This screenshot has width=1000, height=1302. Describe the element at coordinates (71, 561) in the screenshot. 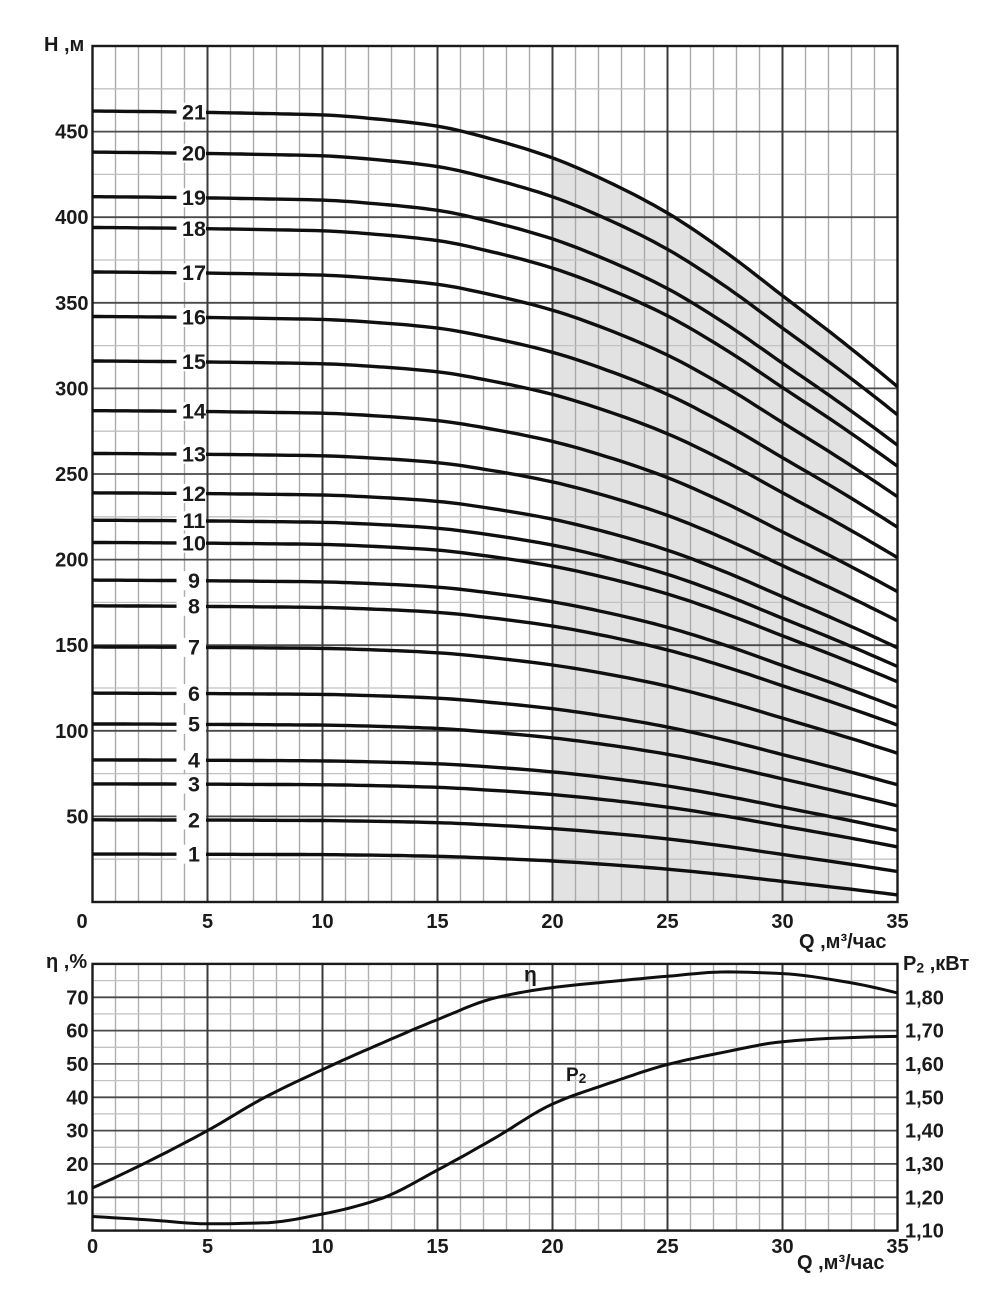

I see `svg-text: 200` at that location.